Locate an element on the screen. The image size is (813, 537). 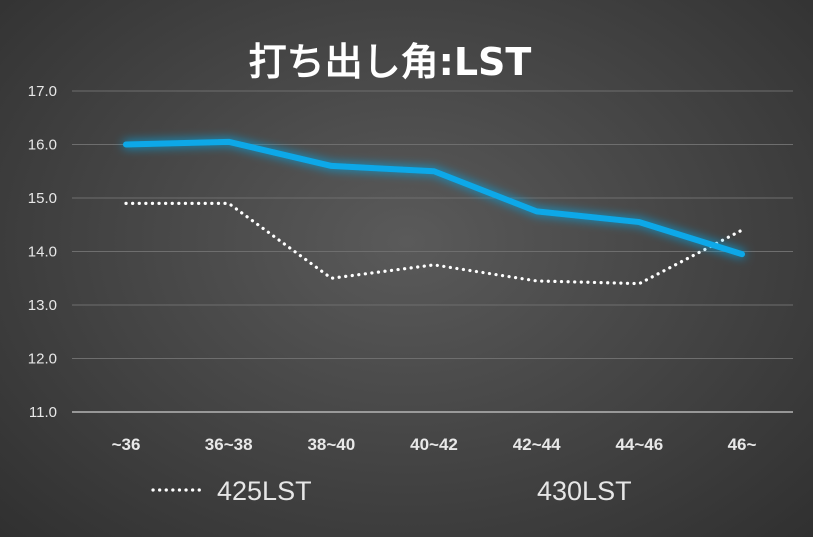
y-tick-label: 15.0 is located at coordinates (42, 198).